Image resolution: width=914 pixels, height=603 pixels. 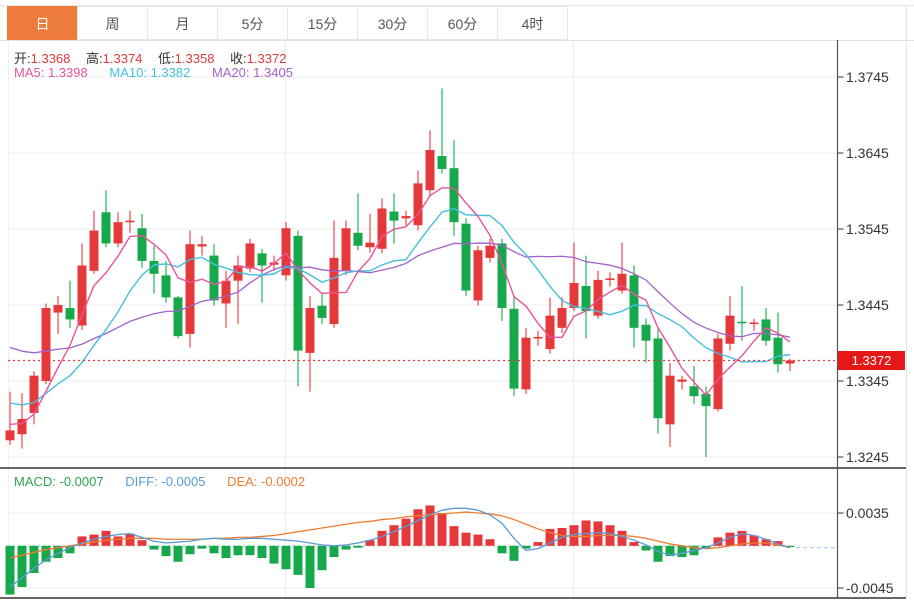 What do you see at coordinates (867, 229) in the screenshot?
I see `price-axis-label: 1.3545` at bounding box center [867, 229].